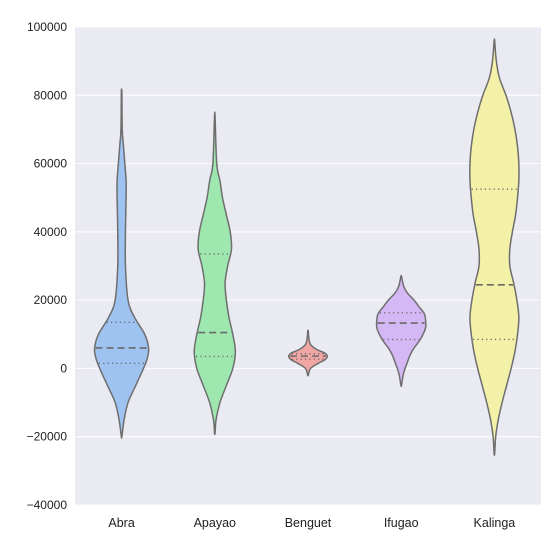 This screenshot has width=560, height=550. I want to click on violin-kalinga, so click(494, 247).